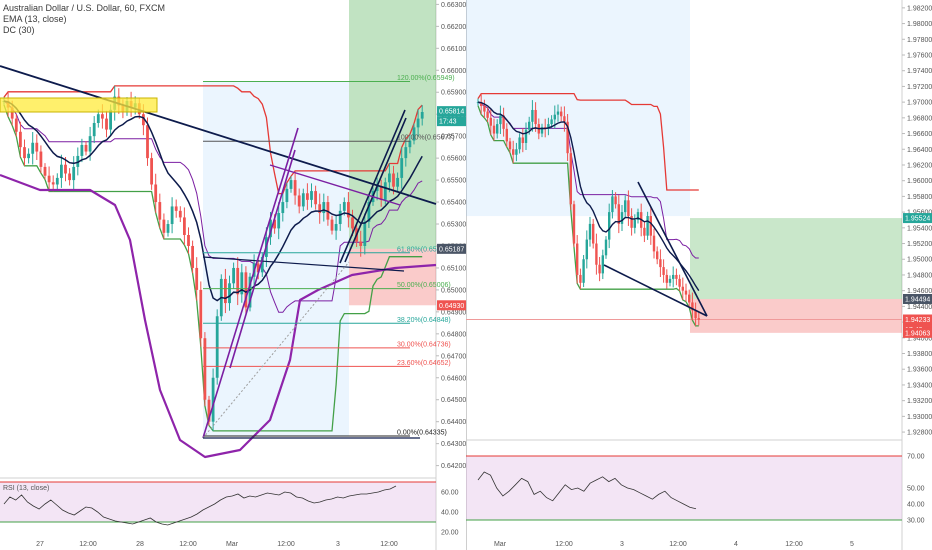 Image resolution: width=932 pixels, height=550 pixels. Describe the element at coordinates (916, 457) in the screenshot. I see `rsi-tick-label: 70.00` at that location.